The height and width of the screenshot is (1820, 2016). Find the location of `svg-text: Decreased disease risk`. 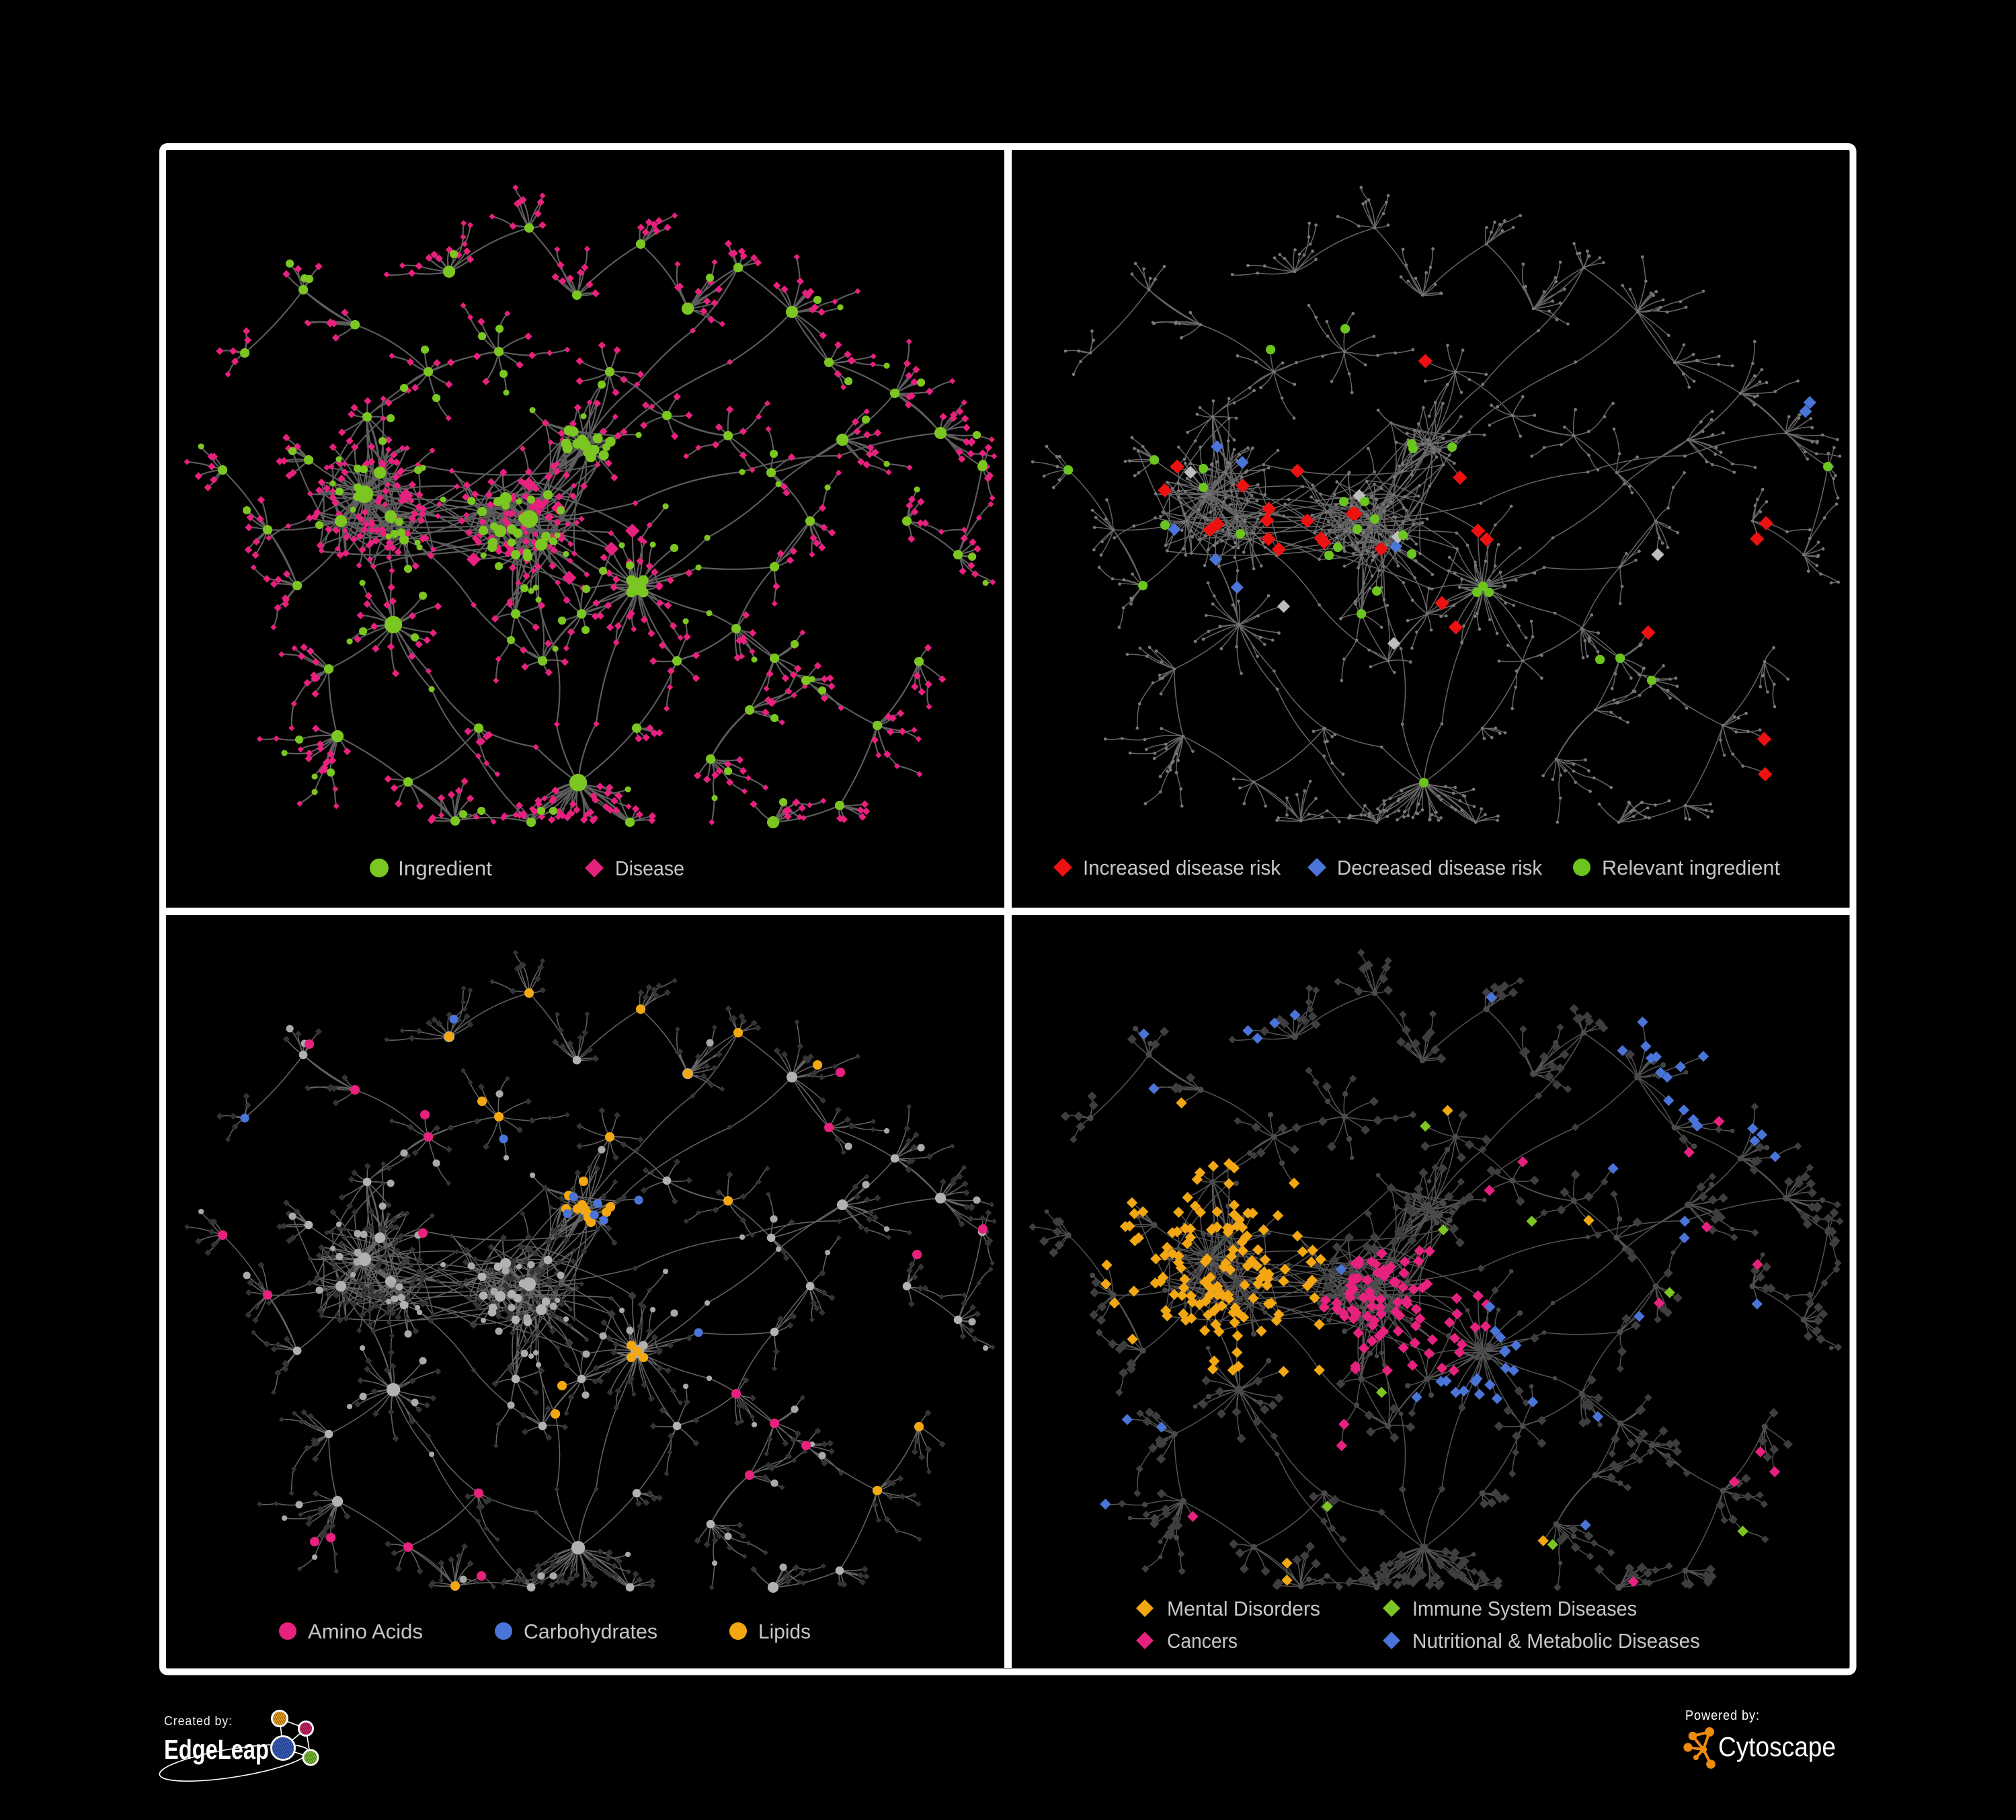

svg-text: Decreased disease risk is located at coordinates (1439, 867).